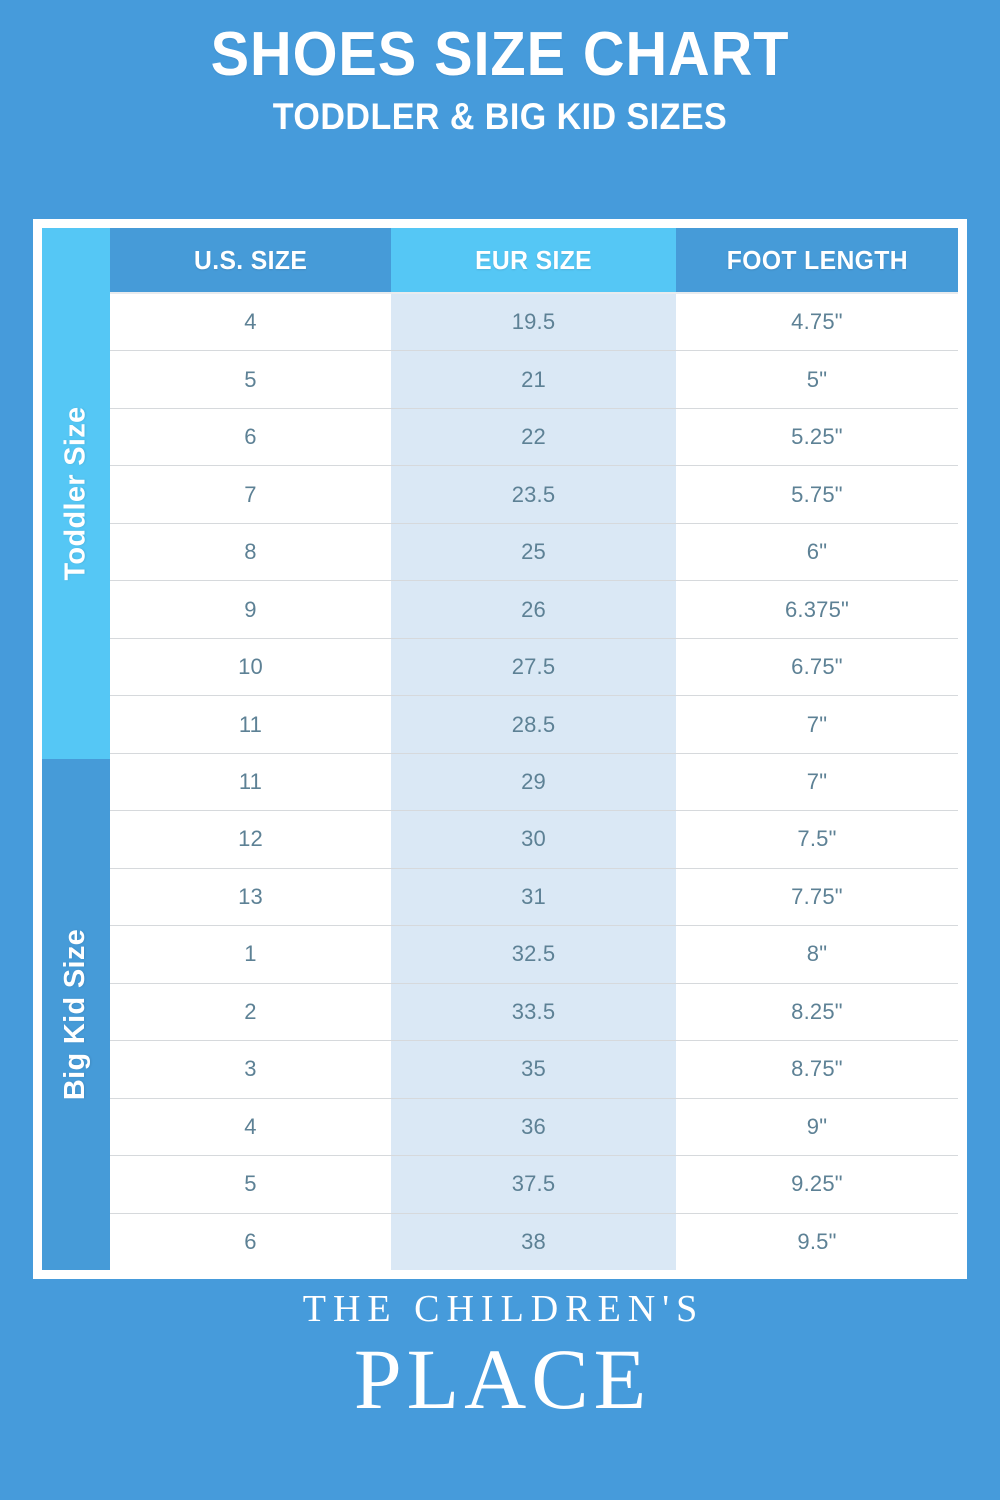 Image resolution: width=1000 pixels, height=1500 pixels. I want to click on cell-eur-size: 28.5, so click(533, 724).